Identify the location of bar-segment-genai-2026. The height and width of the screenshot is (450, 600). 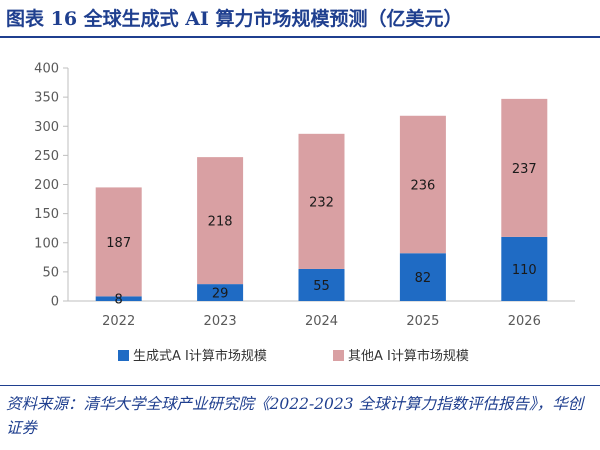
(524, 268).